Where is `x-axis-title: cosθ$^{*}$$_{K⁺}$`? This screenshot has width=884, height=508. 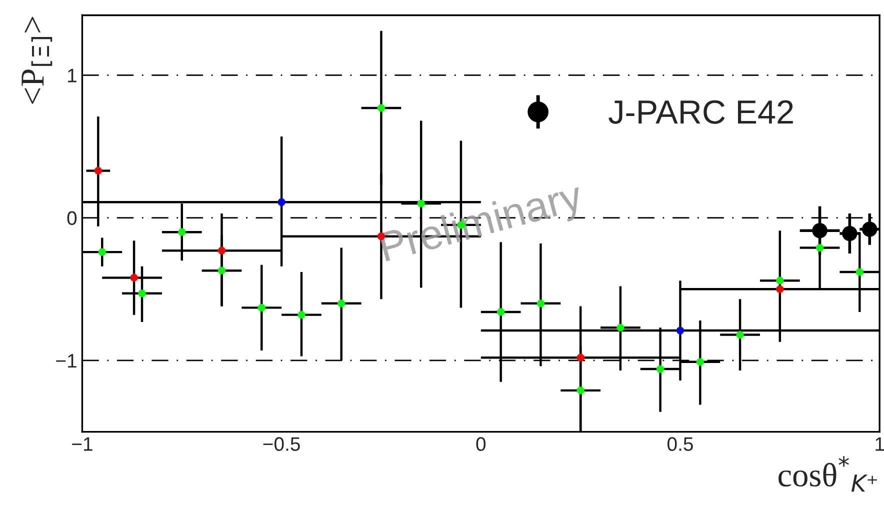
x-axis-title: cosθ$^{*}$$_{K⁺}$ is located at coordinates (827, 474).